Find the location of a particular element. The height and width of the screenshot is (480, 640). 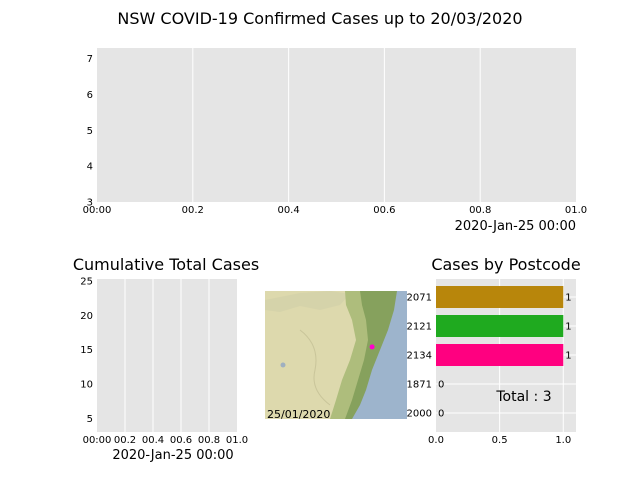

cumulative-y-ticks: 5 10 15 20 25 is located at coordinates (86, 351).